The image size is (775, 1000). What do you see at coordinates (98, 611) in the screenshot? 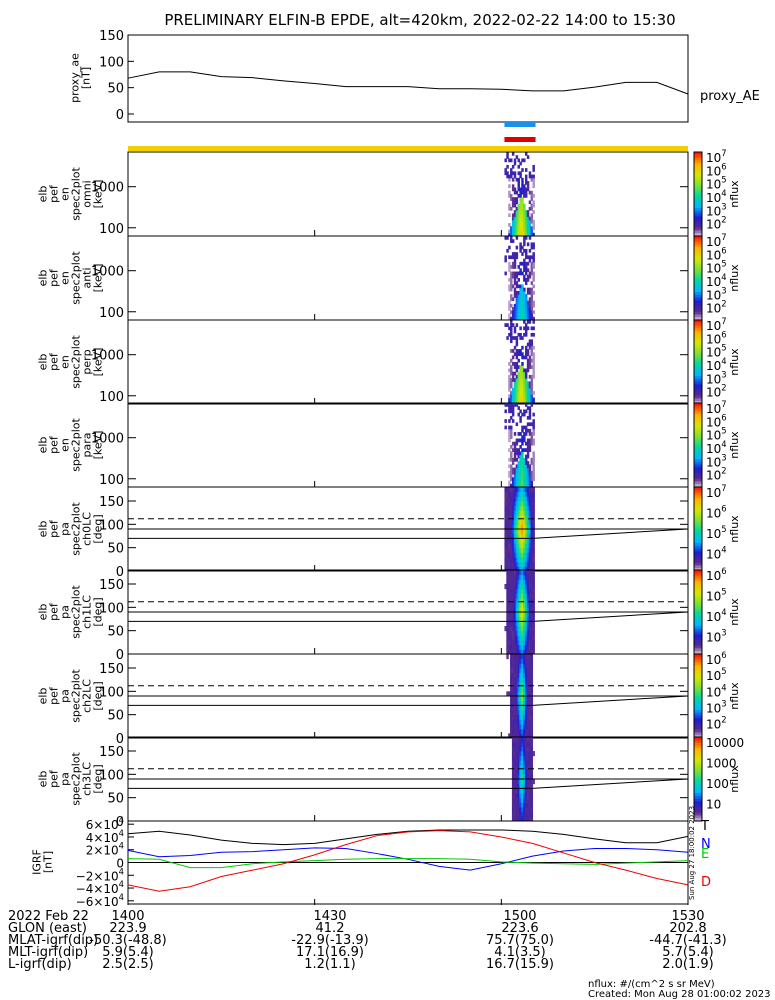
I see `ylabel-line: [deg]` at bounding box center [98, 611].